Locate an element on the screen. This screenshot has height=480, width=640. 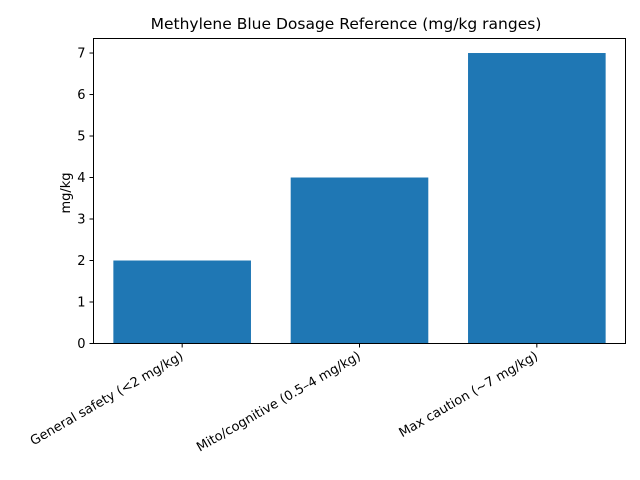
y-tick-label-4: 4 is located at coordinates (81, 178).